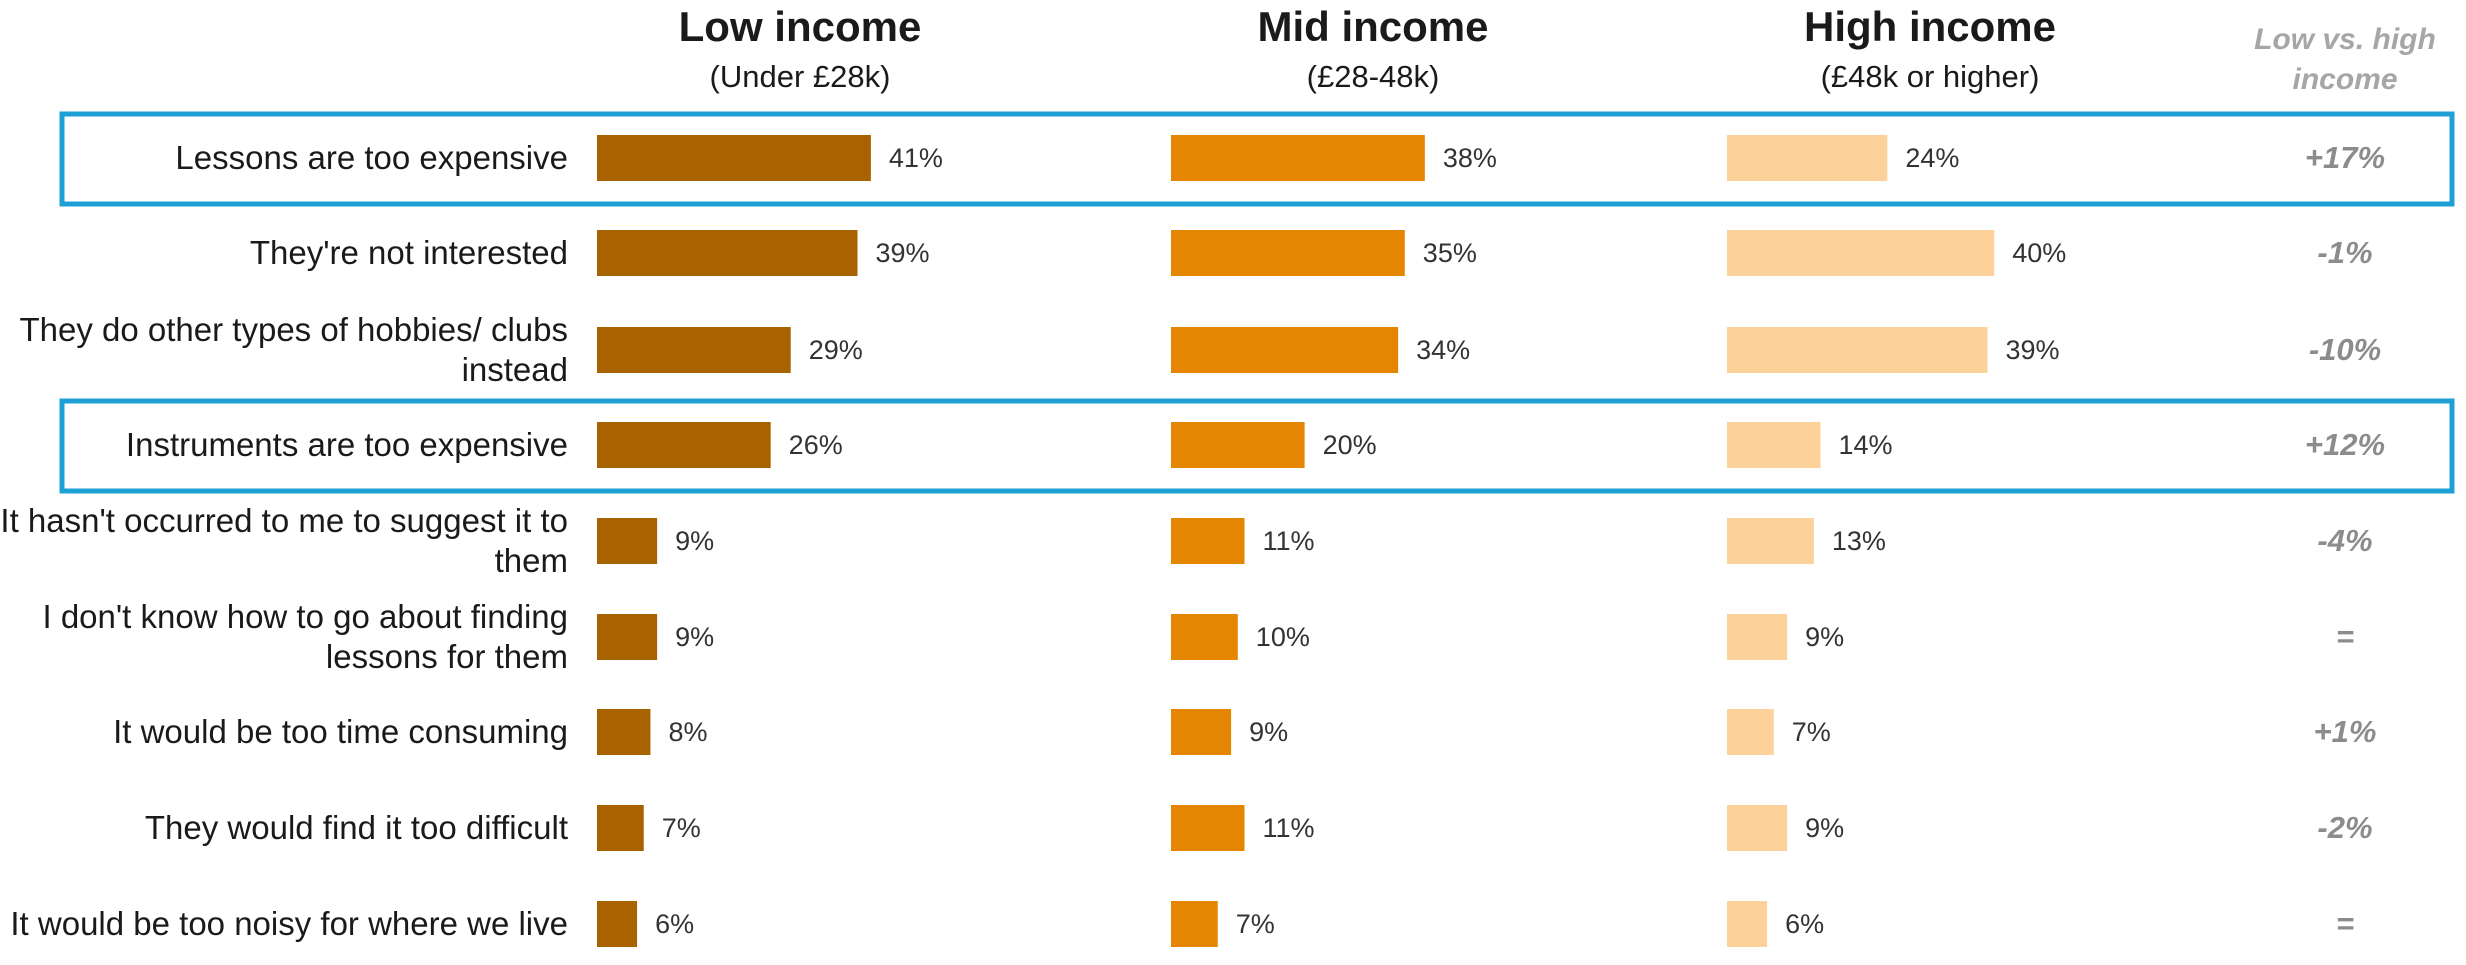 This screenshot has height=965, width=2466. What do you see at coordinates (681, 828) in the screenshot?
I see `data-label-low-income: 7%` at bounding box center [681, 828].